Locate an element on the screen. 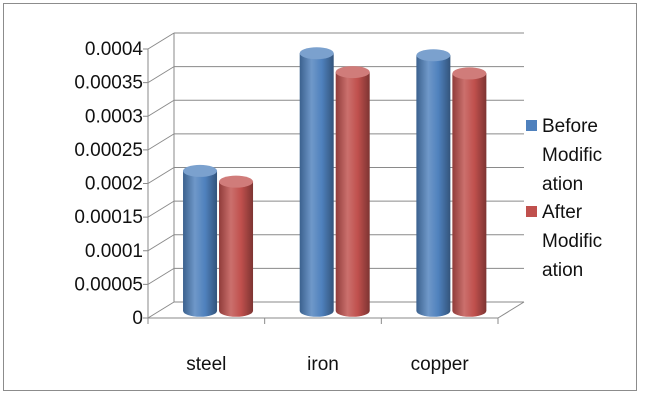 The width and height of the screenshot is (645, 396). legend-label: Before is located at coordinates (570, 126).